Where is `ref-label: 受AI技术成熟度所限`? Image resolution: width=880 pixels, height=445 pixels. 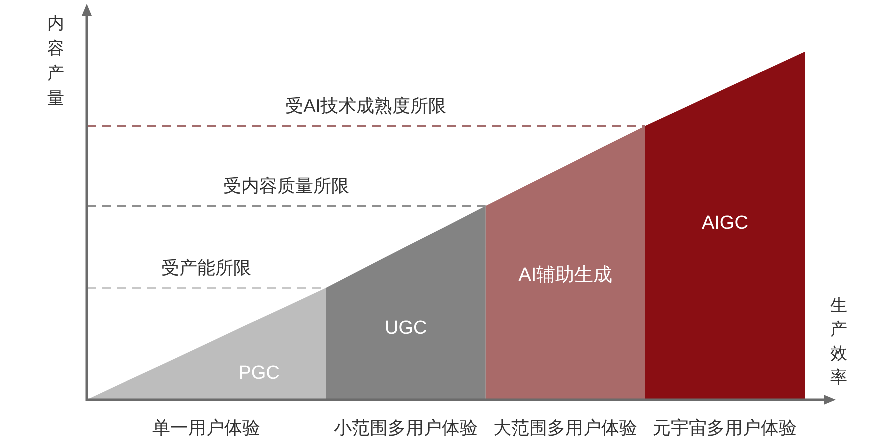
ref-label: 受AI技术成熟度所限 is located at coordinates (366, 106).